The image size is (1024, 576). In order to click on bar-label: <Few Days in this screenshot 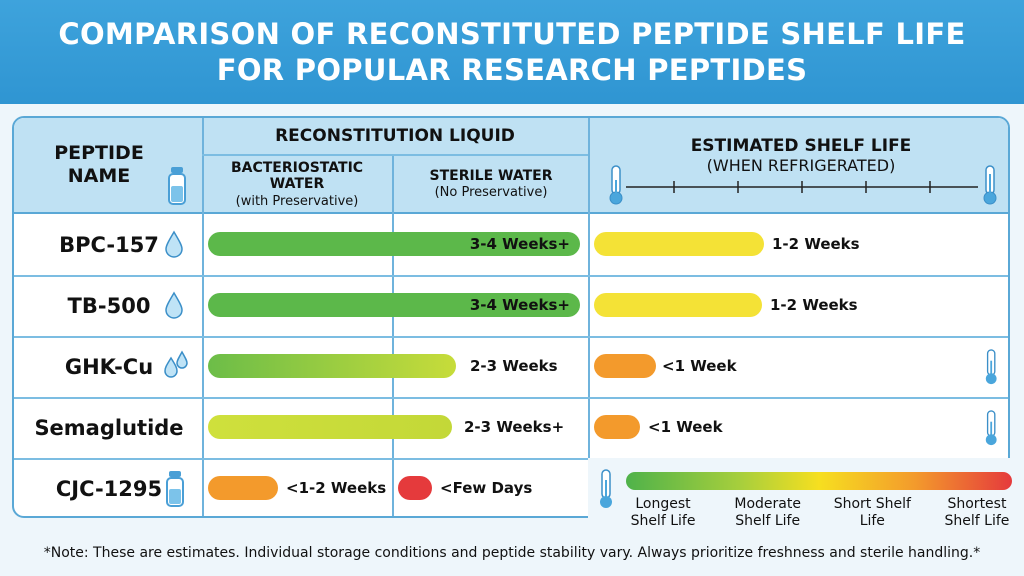, I will do `click(486, 488)`.